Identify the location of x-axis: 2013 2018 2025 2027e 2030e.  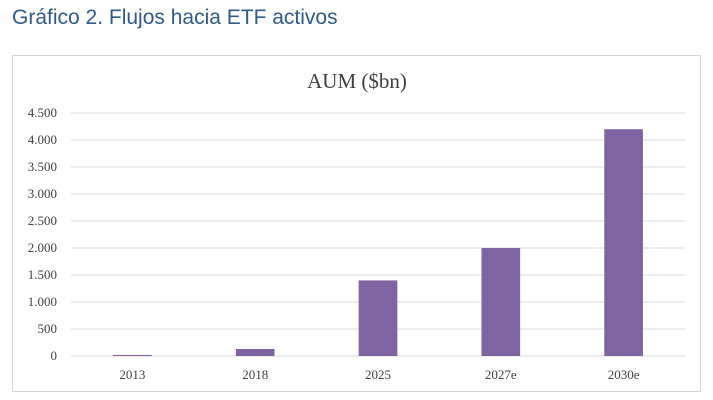
(379, 374).